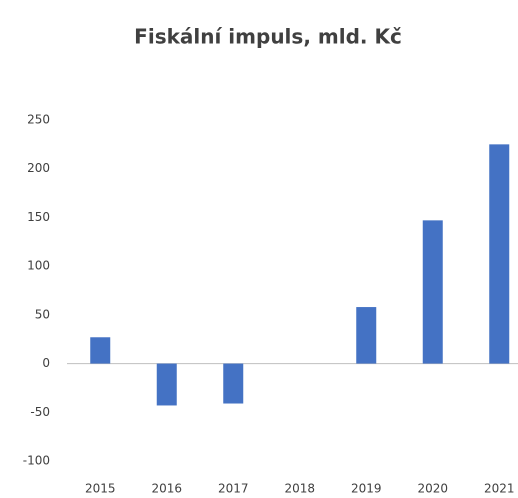  Describe the element at coordinates (36, 461) in the screenshot. I see `y-tick-label: -100` at that location.